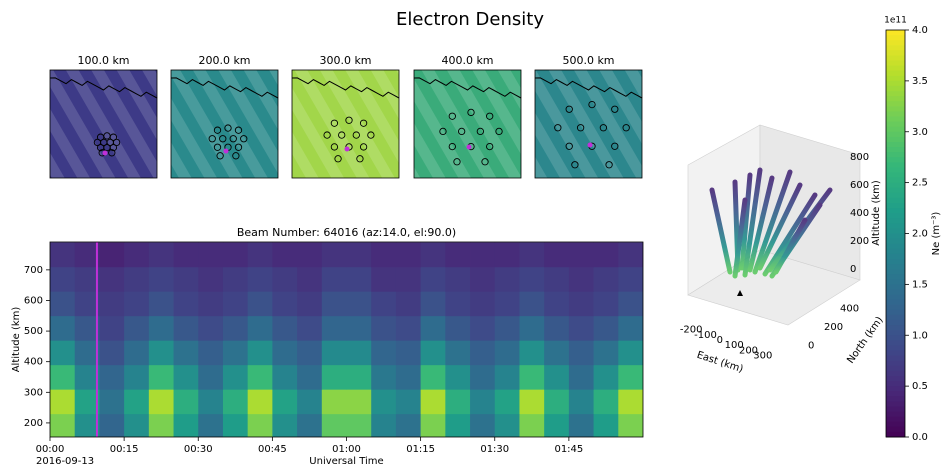 The width and height of the screenshot is (944, 465). What do you see at coordinates (920, 284) in the screenshot?
I see `colorbar-tick-label: 1.5` at bounding box center [920, 284].